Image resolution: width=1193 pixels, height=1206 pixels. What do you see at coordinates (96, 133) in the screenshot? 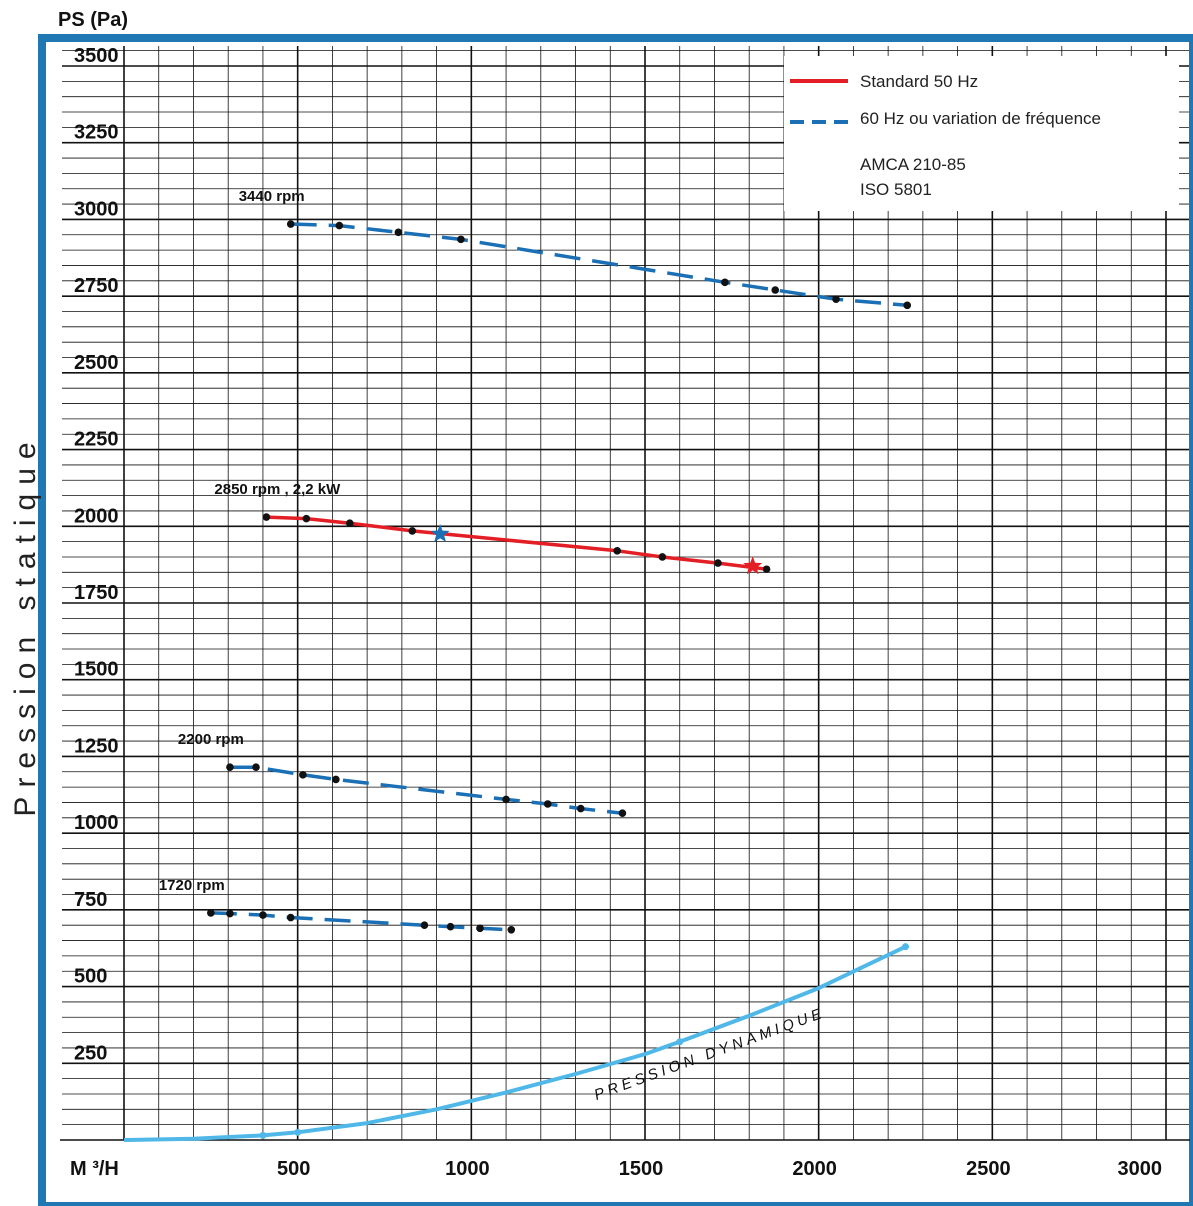
I see `y-tick-label: 3250` at bounding box center [96, 133].